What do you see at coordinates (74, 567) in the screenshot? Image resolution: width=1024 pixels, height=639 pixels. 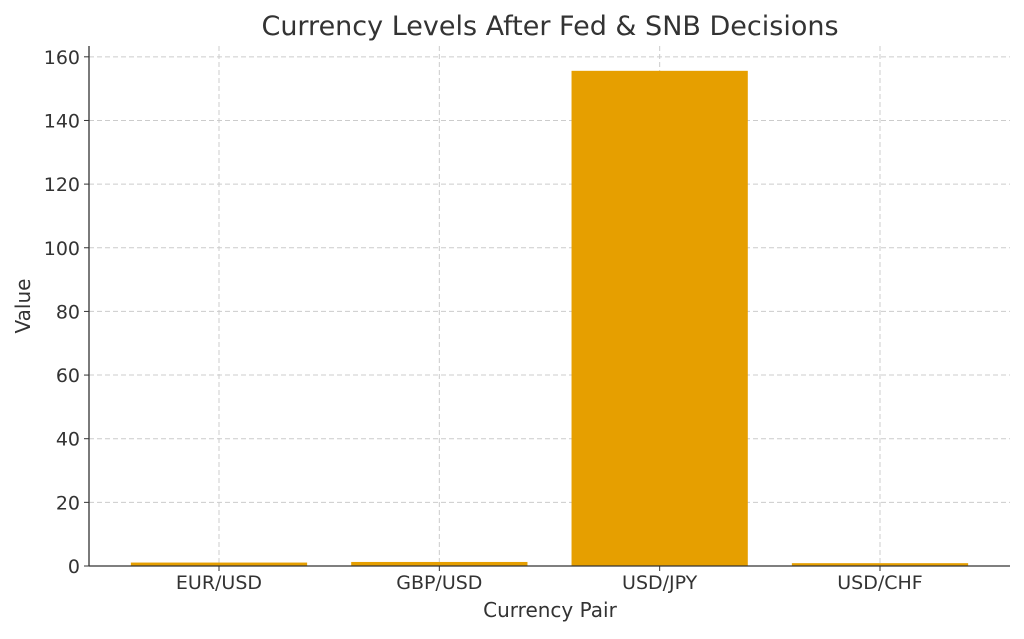 I see `y-tick-label: 0` at bounding box center [74, 567].